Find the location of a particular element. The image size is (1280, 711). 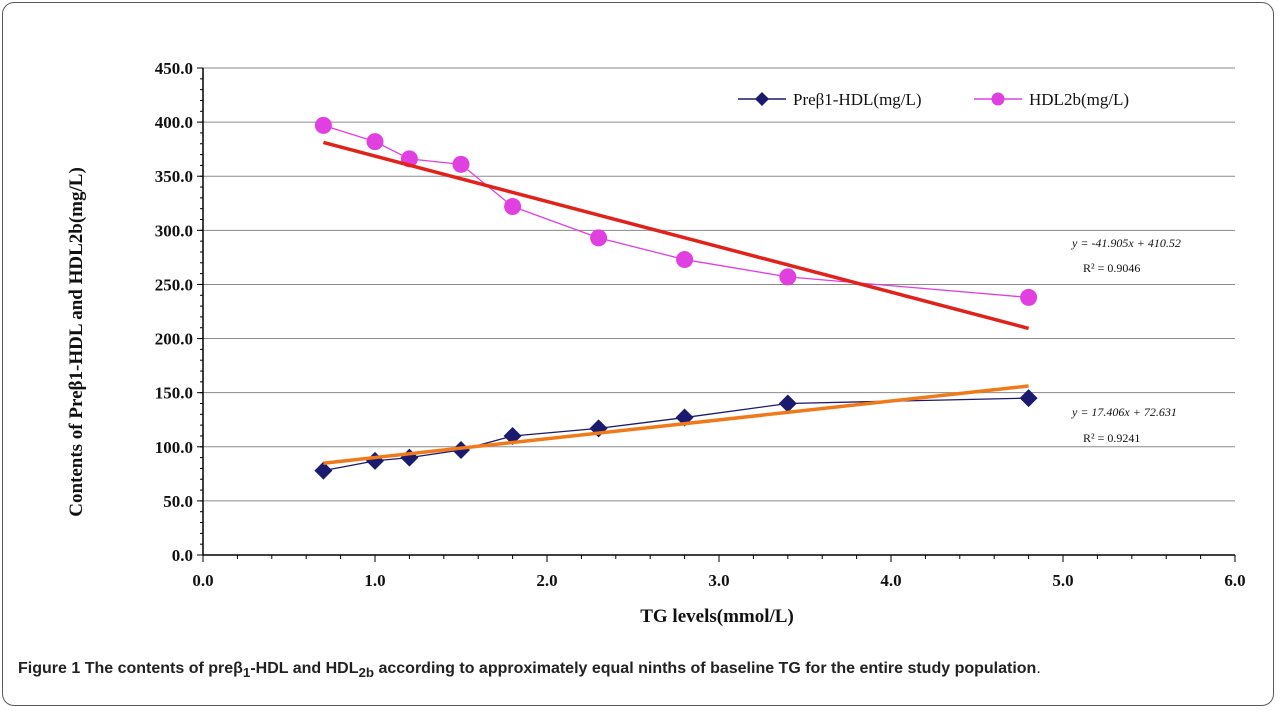

caption-label: Figure 1 is located at coordinates (49, 668).